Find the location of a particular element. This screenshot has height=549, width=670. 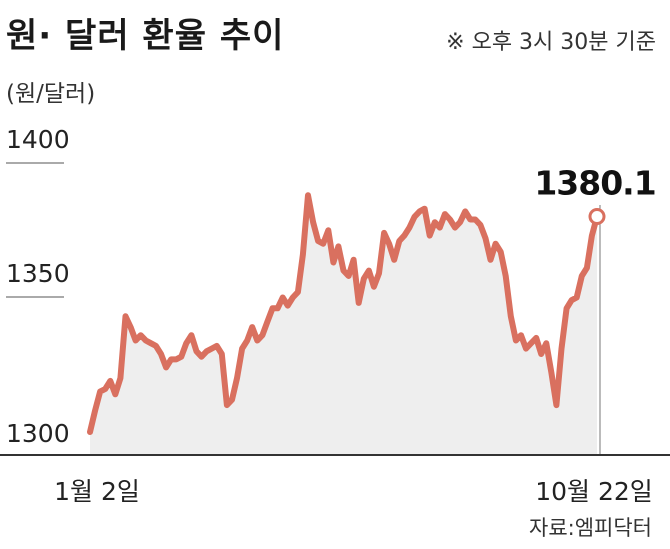

y-tick-label-1400: 1400 is located at coordinates (38, 139).